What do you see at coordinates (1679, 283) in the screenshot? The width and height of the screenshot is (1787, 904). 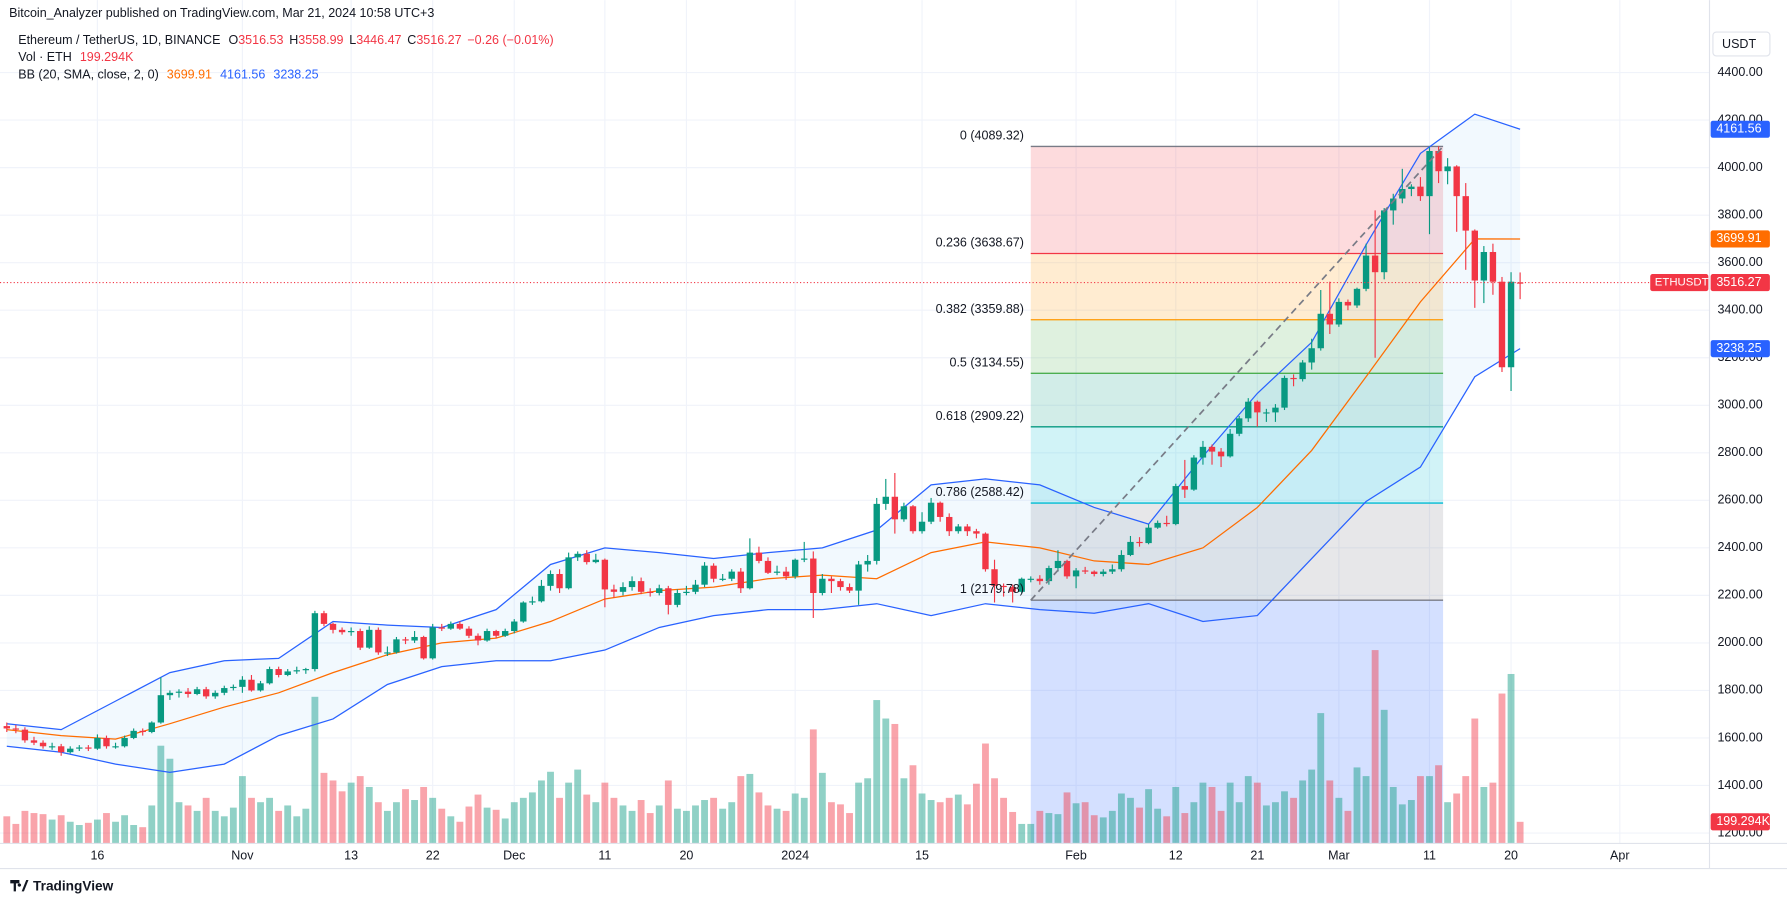 I see `symbol-marker` at bounding box center [1679, 283].